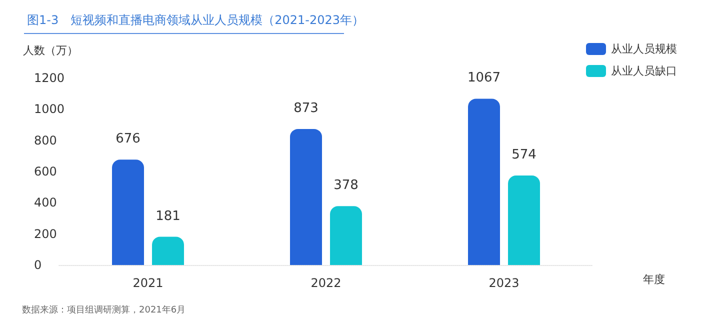 This screenshot has width=712, height=325. What do you see at coordinates (45, 203) in the screenshot?
I see `y-tick-label: 400` at bounding box center [45, 203].